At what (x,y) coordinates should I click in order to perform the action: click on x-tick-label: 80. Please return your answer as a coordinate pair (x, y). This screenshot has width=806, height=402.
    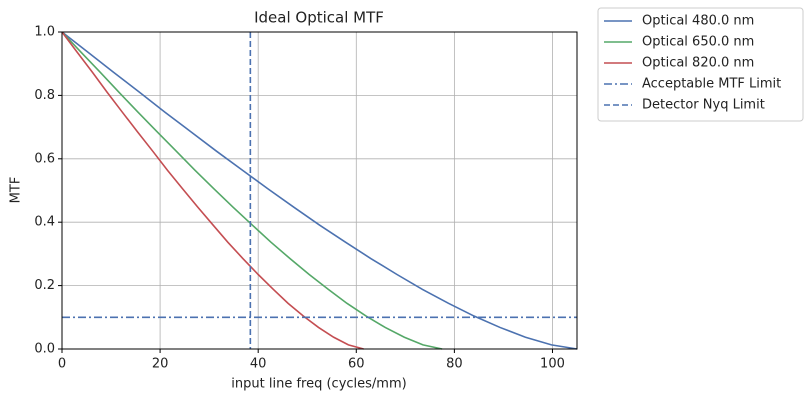
    Looking at the image, I should click on (454, 364).